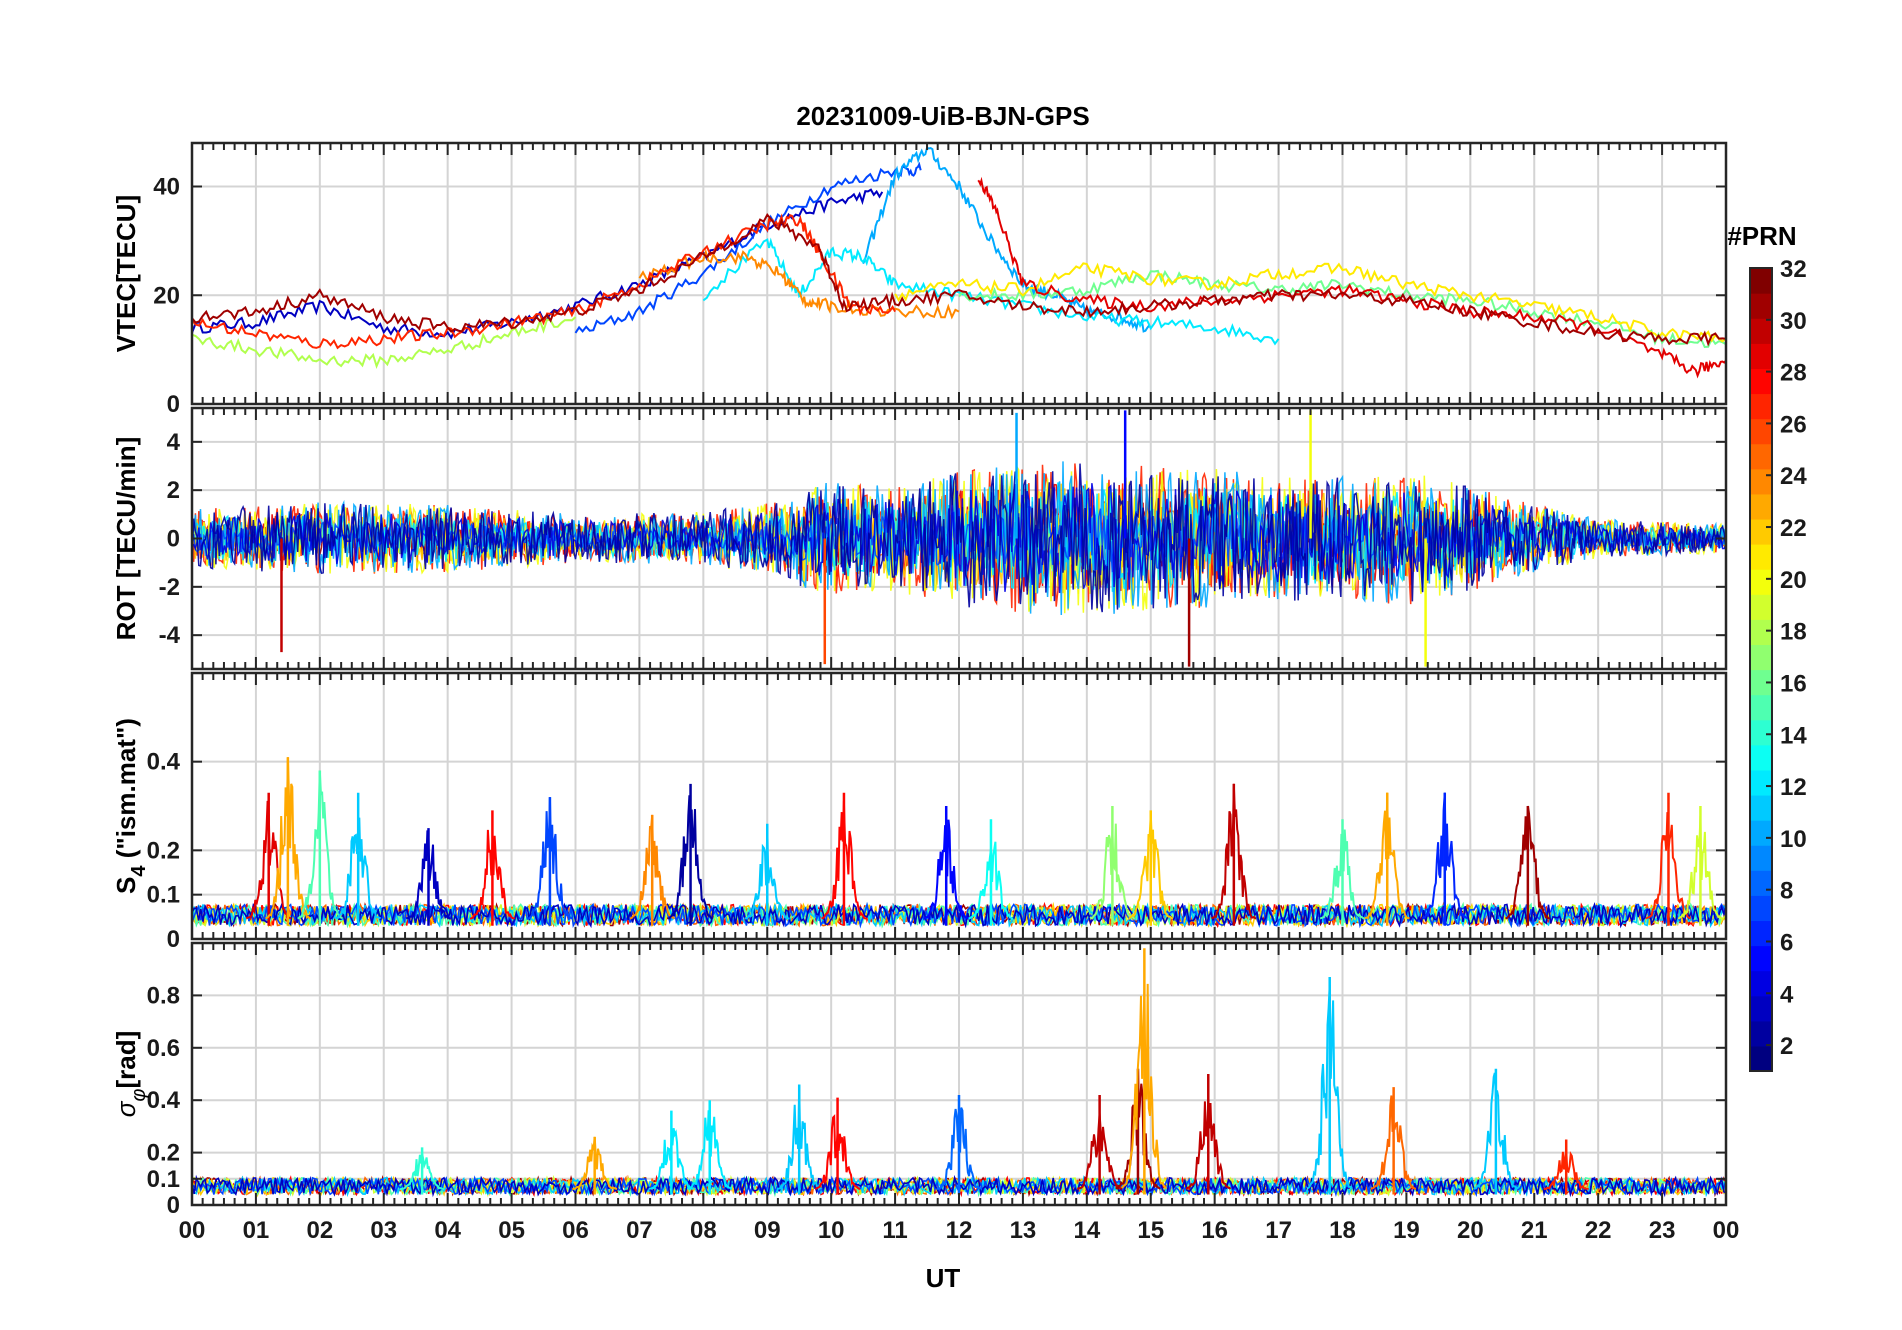  I want to click on y-axis-label-main: σ, so click(126, 1108).